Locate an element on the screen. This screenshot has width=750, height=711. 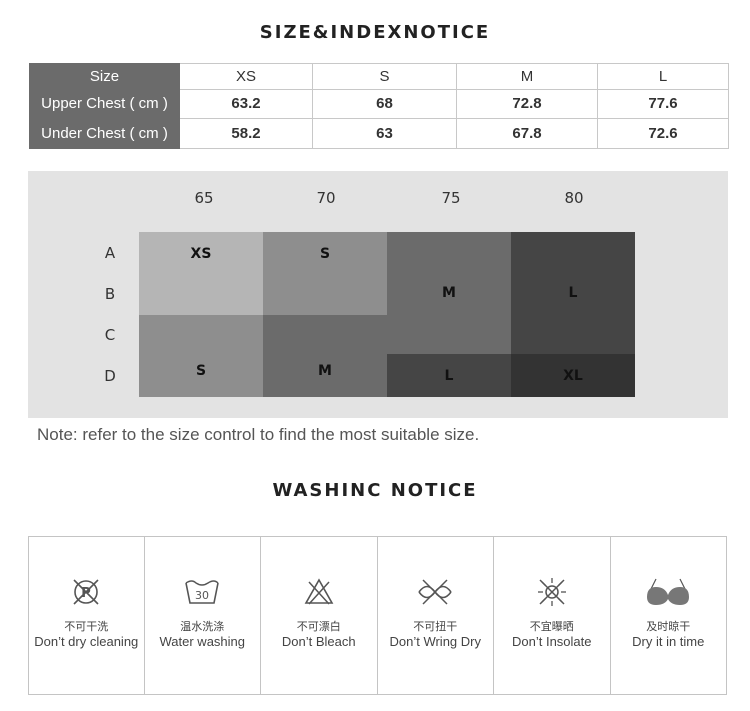
block-label: XL is located at coordinates (573, 375).